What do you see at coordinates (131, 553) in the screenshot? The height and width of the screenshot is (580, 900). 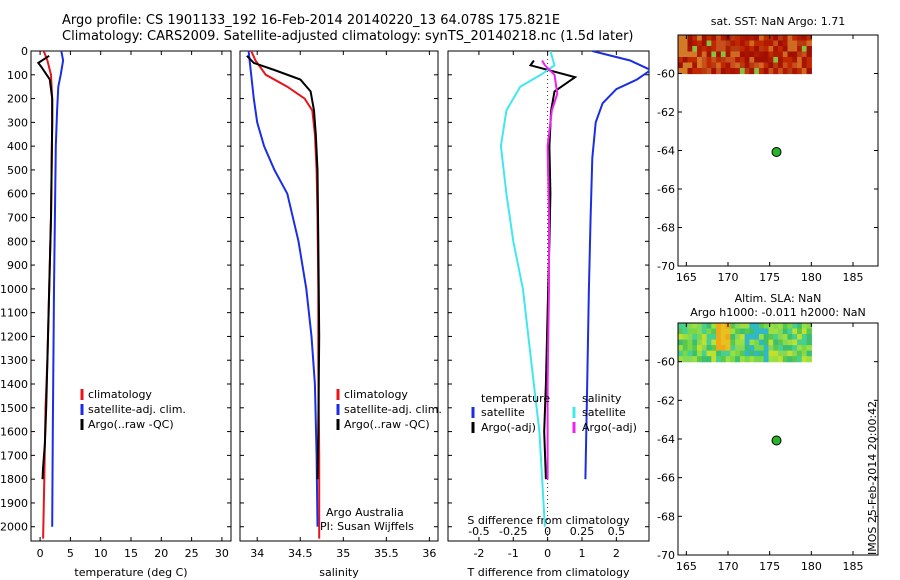 I see `x-tick-label: 15` at bounding box center [131, 553].